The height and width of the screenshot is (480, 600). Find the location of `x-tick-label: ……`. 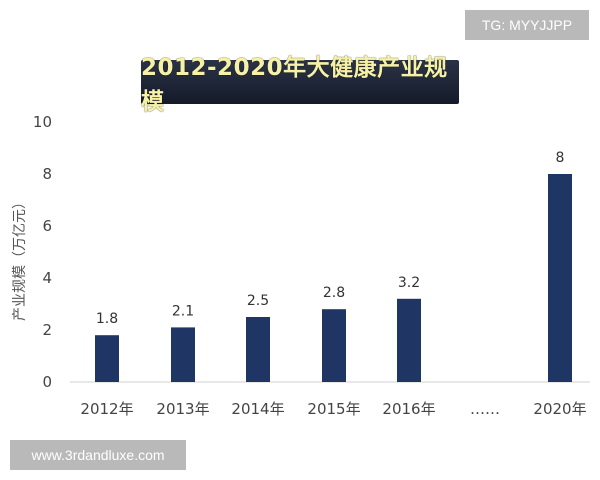

x-tick-label: …… is located at coordinates (485, 409).